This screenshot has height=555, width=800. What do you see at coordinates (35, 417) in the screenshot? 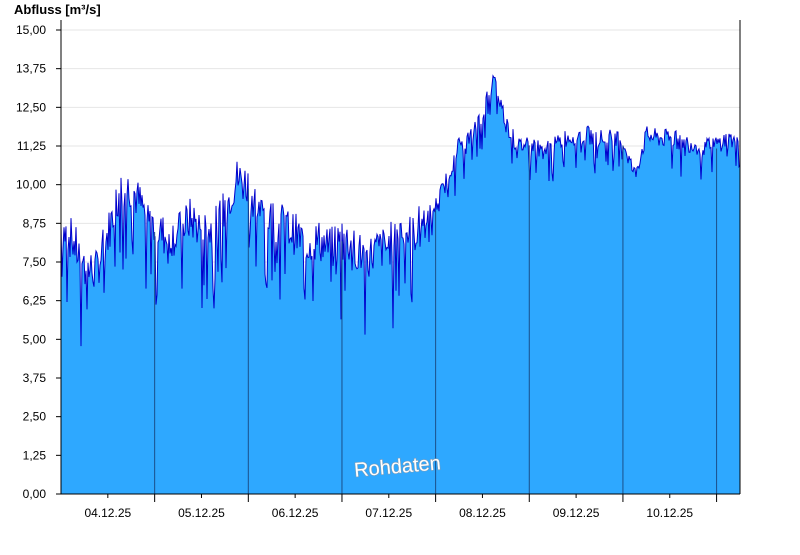
I see `y-tick-label: 2,50` at bounding box center [35, 417].